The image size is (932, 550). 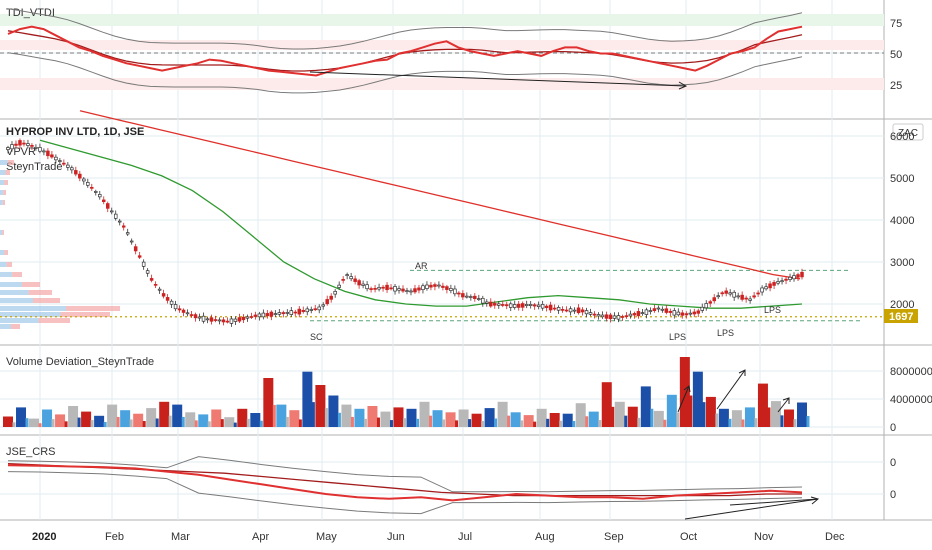 What do you see at coordinates (396, 537) in the screenshot?
I see `time-axis-label: Jun` at bounding box center [396, 537].